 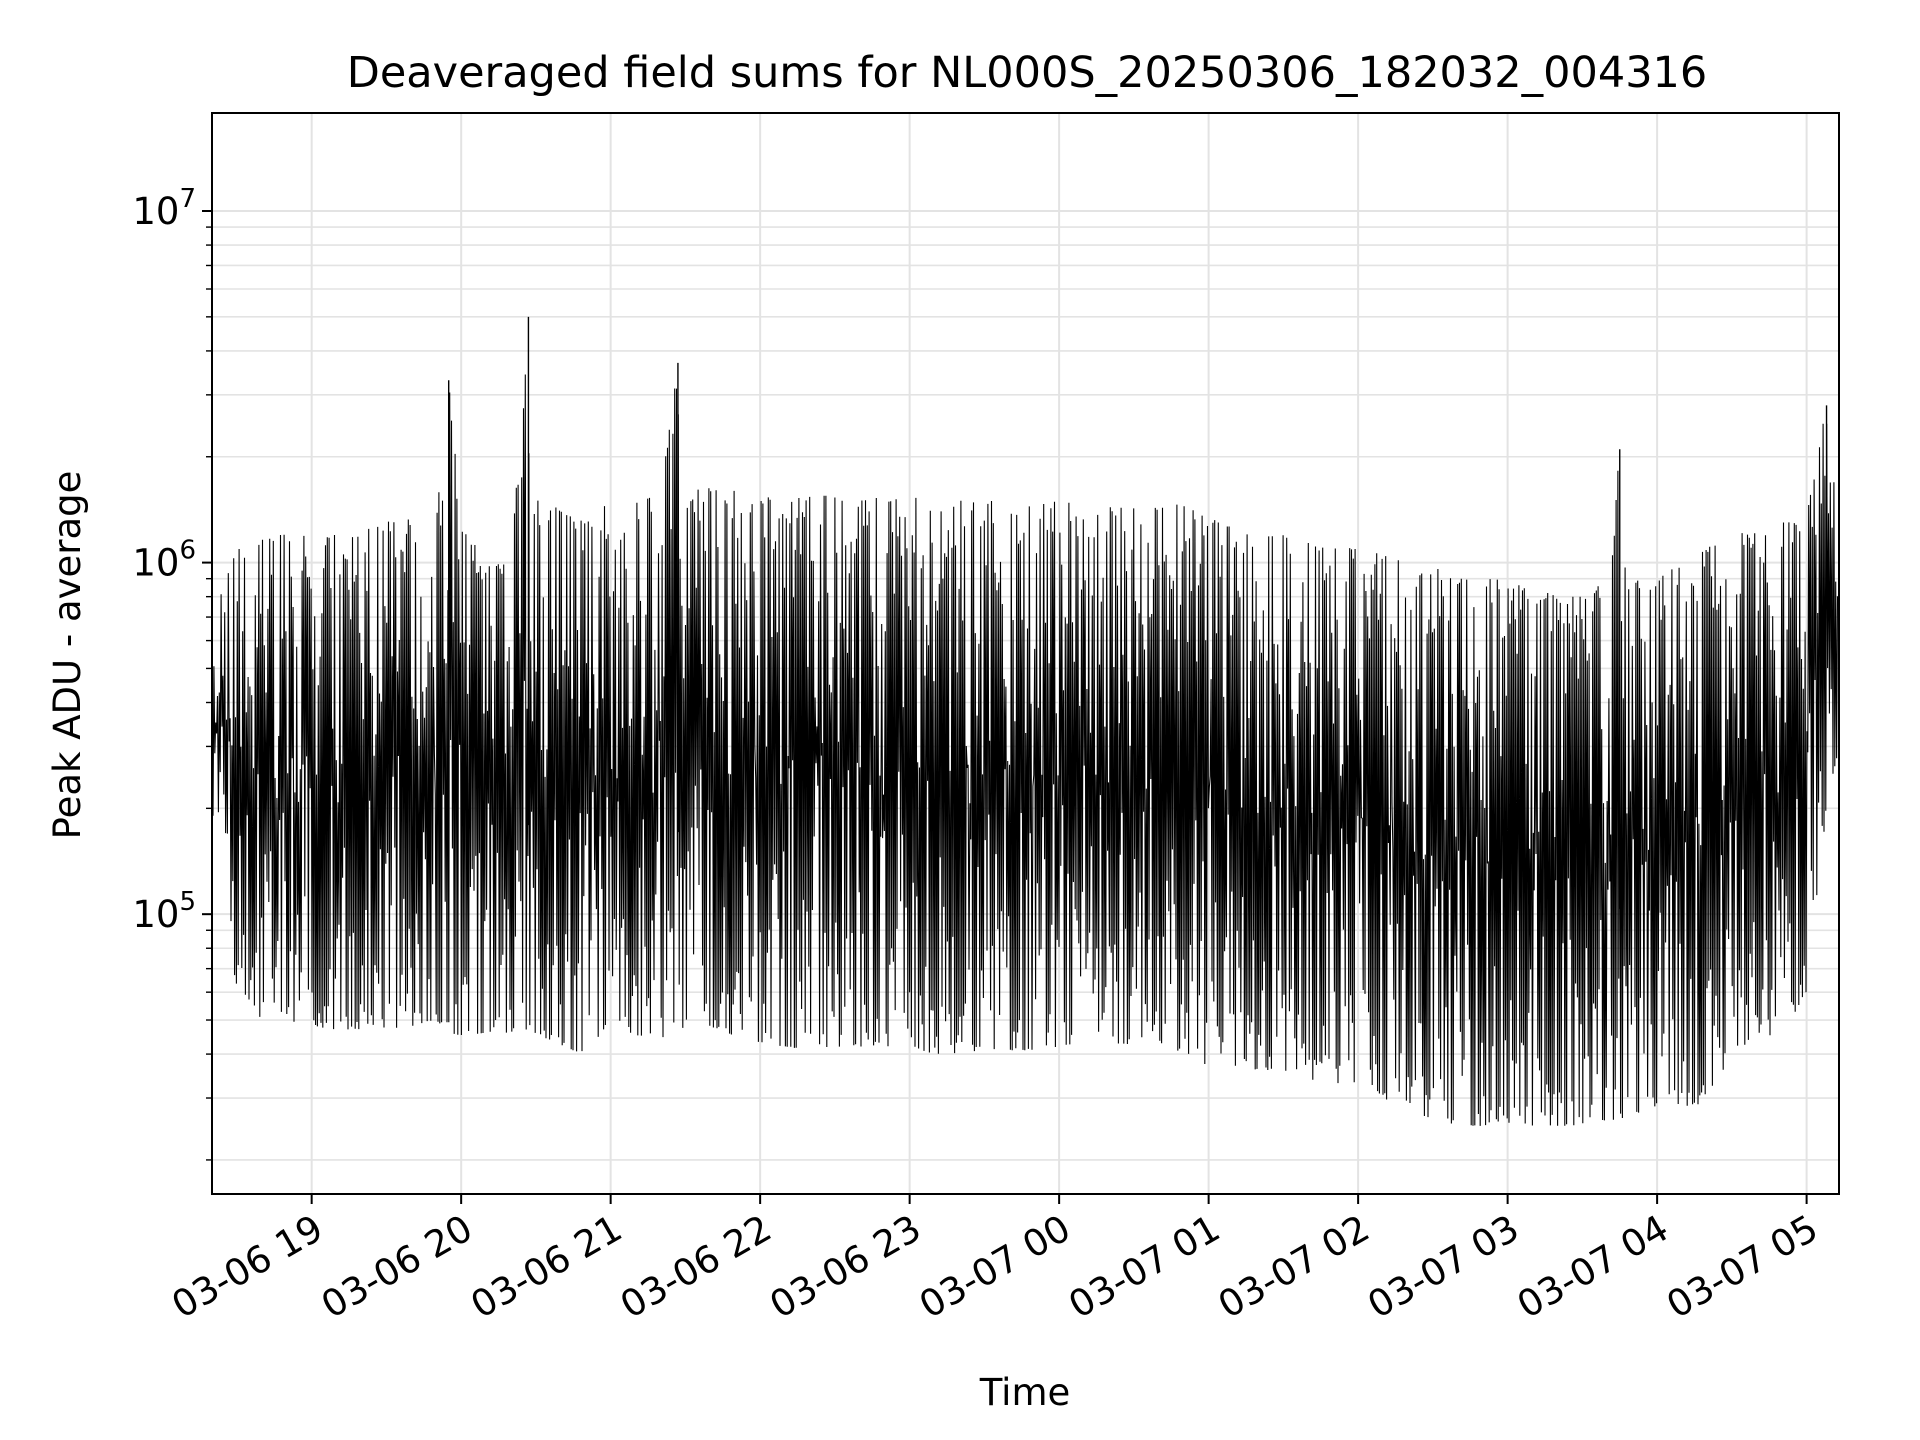 What do you see at coordinates (187, 902) in the screenshot?
I see `y-tick-exponent: 5` at bounding box center [187, 902].